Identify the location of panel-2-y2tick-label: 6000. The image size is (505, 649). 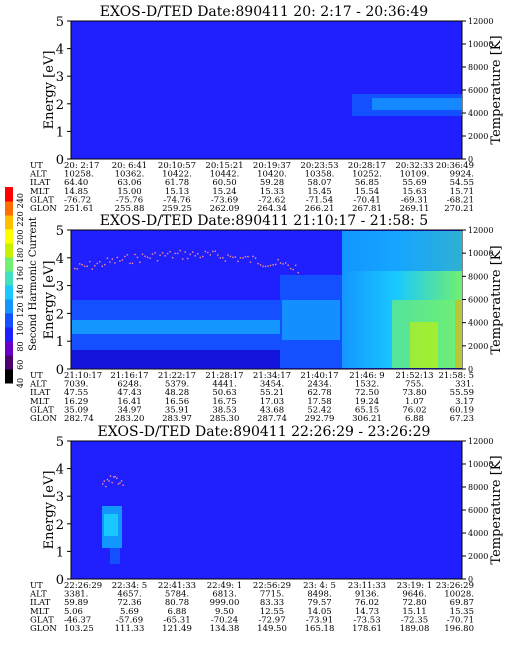
(478, 300).